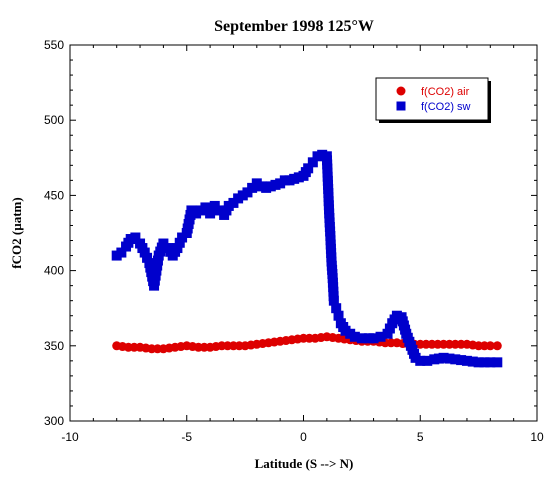  Describe the element at coordinates (401, 91) in the screenshot. I see `legend-air-marker` at that location.